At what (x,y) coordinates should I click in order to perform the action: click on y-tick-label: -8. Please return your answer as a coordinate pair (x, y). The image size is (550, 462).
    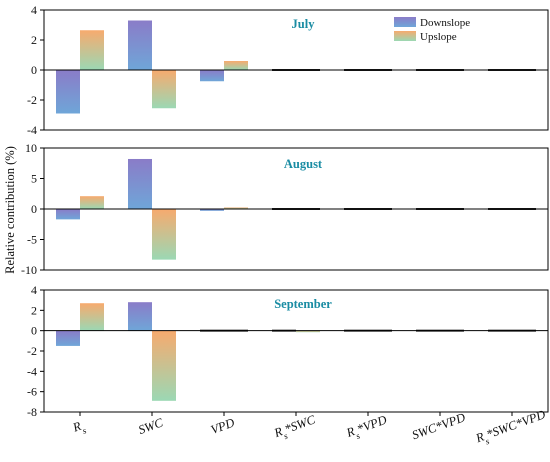
    Looking at the image, I should click on (32, 412).